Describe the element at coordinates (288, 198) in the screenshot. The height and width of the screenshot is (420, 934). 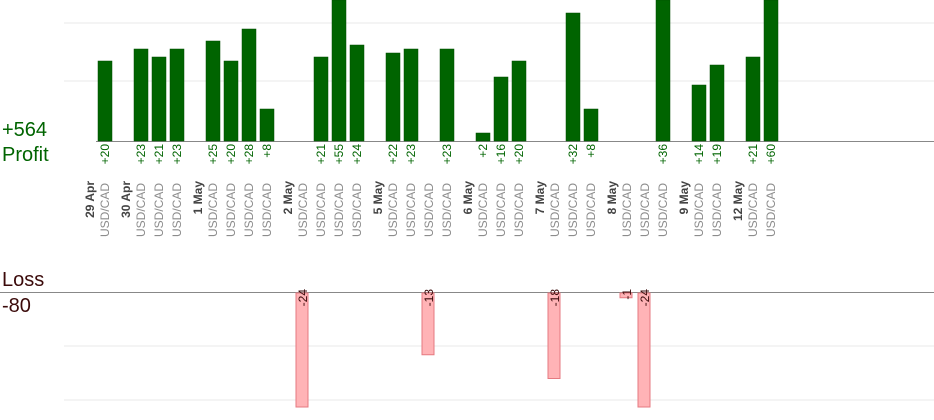
I see `date-label: 2 May` at that location.